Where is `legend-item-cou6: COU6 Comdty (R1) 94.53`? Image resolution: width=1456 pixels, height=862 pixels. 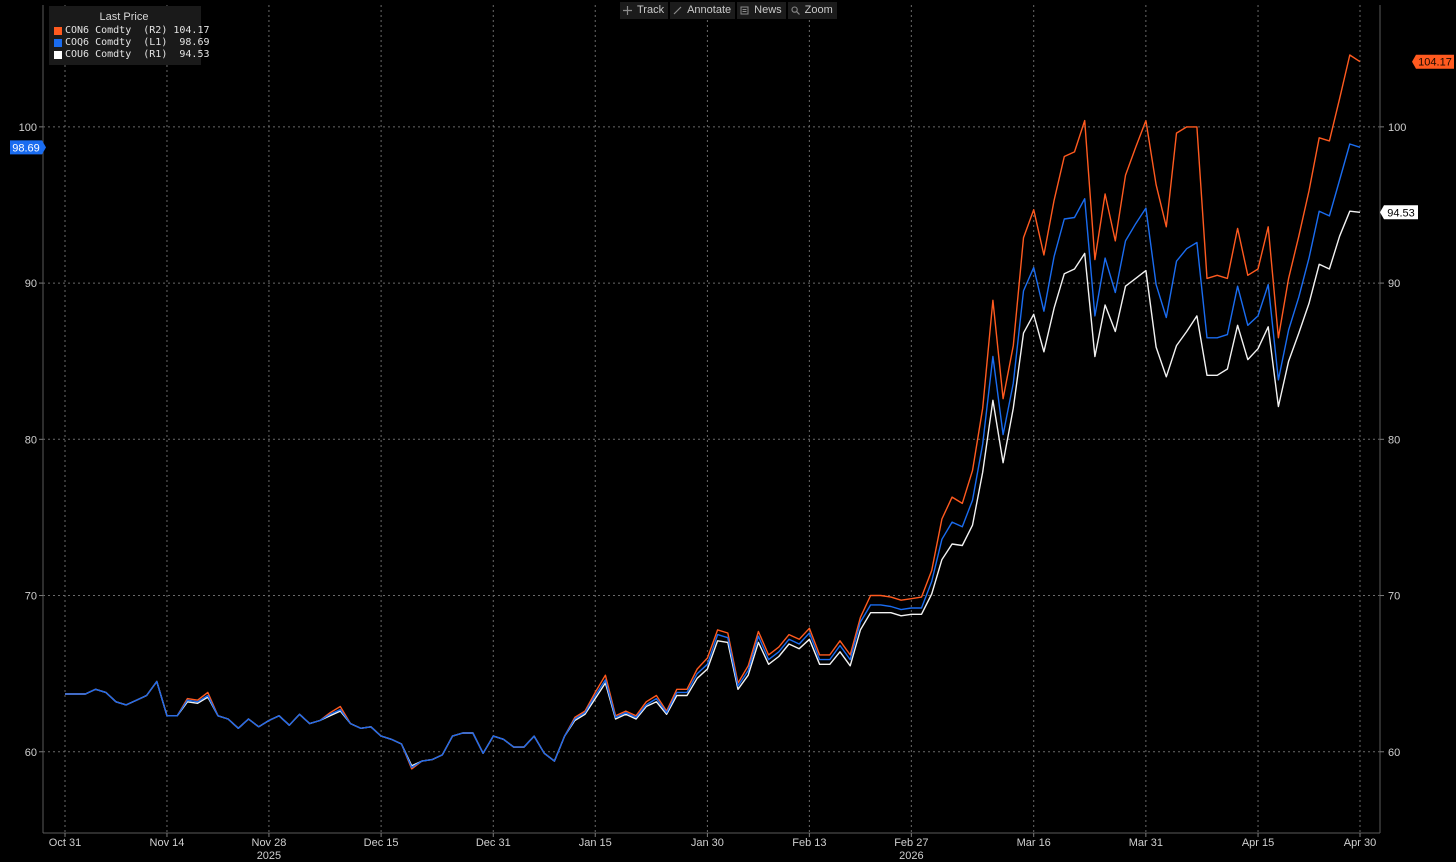
legend-item-cou6: COU6 Comdty (R1) 94.53 is located at coordinates (132, 55).